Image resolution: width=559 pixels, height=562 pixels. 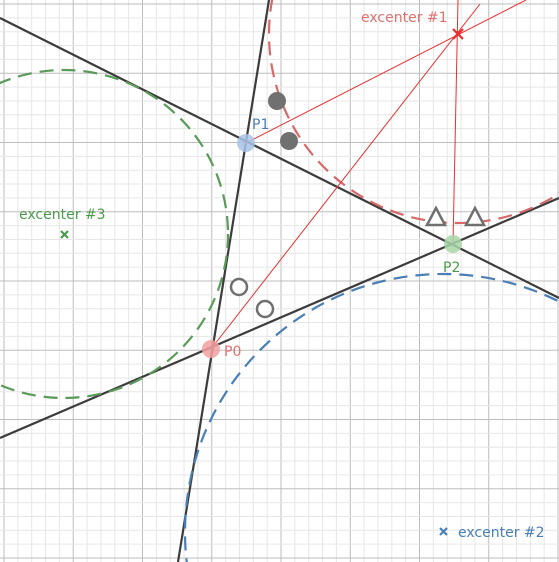 What do you see at coordinates (458, 34) in the screenshot?
I see `excenter1-x-icon` at bounding box center [458, 34].